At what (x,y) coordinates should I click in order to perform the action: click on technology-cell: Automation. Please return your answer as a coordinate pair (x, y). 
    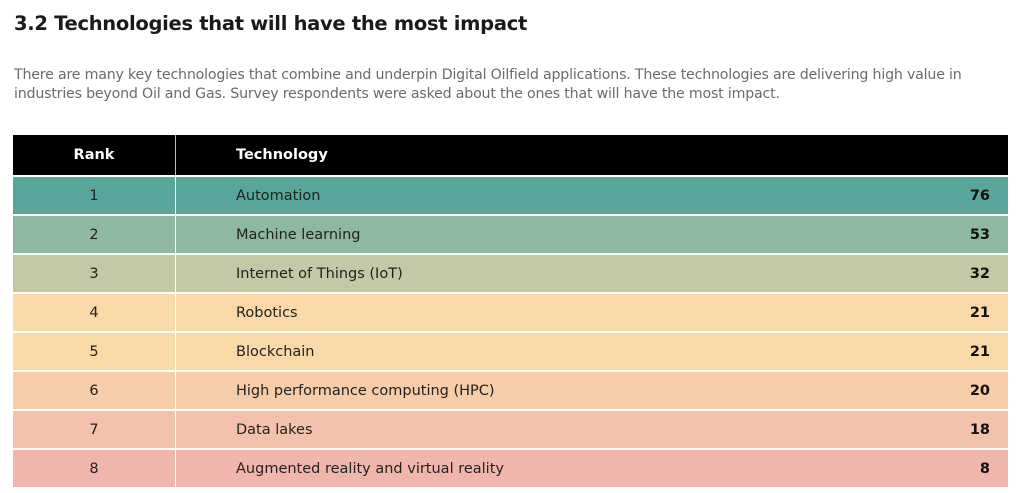
    Looking at the image, I should click on (548, 195).